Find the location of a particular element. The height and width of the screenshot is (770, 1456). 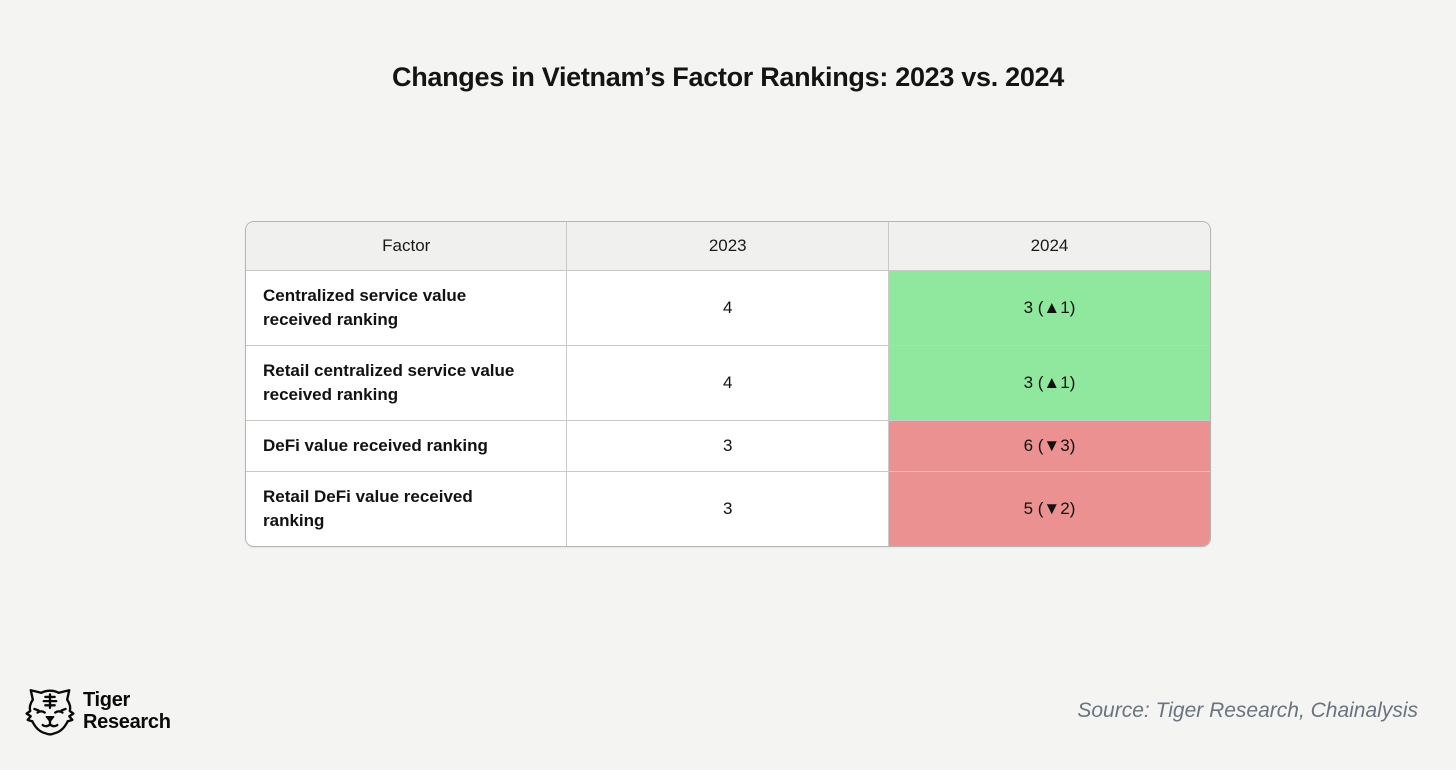

factor-label: Retail DeFi value received ranking is located at coordinates (407, 509).